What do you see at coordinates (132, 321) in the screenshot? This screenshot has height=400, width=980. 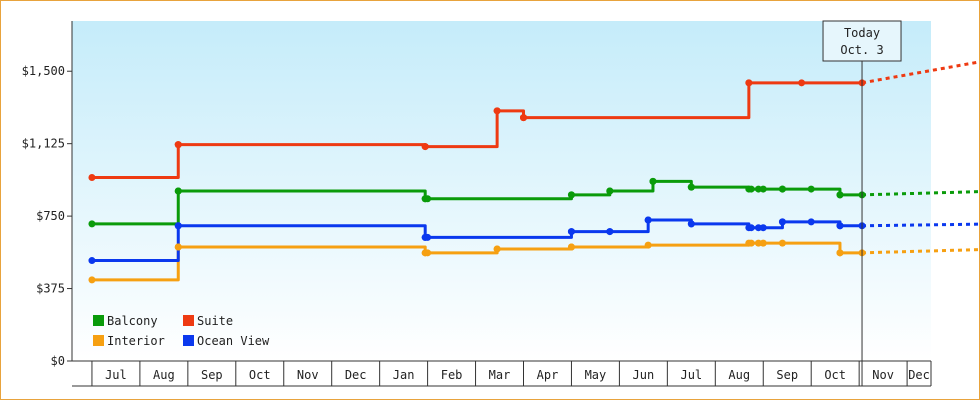 I see `balcony-legend-label: Balcony` at bounding box center [132, 321].